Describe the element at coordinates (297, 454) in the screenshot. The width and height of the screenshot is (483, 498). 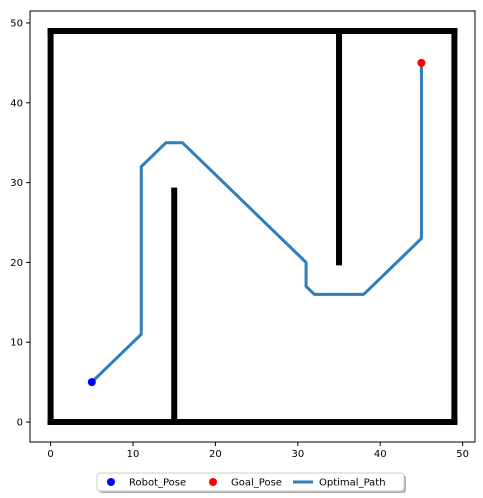
I see `x-tick-label: 30` at that location.